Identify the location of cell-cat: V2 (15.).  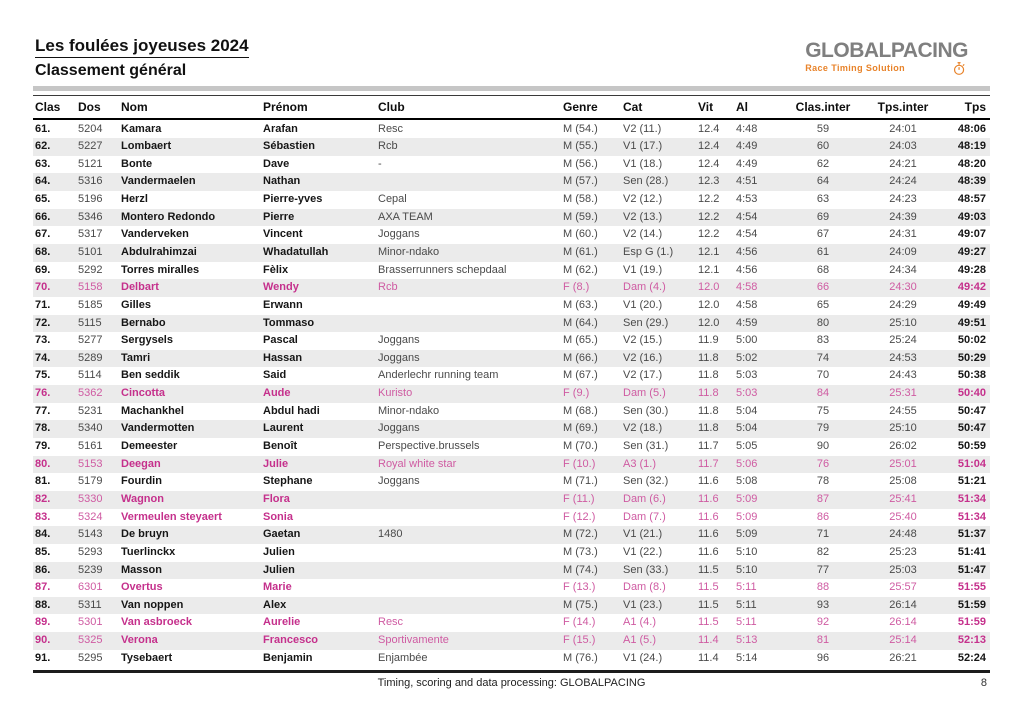
(643, 340).